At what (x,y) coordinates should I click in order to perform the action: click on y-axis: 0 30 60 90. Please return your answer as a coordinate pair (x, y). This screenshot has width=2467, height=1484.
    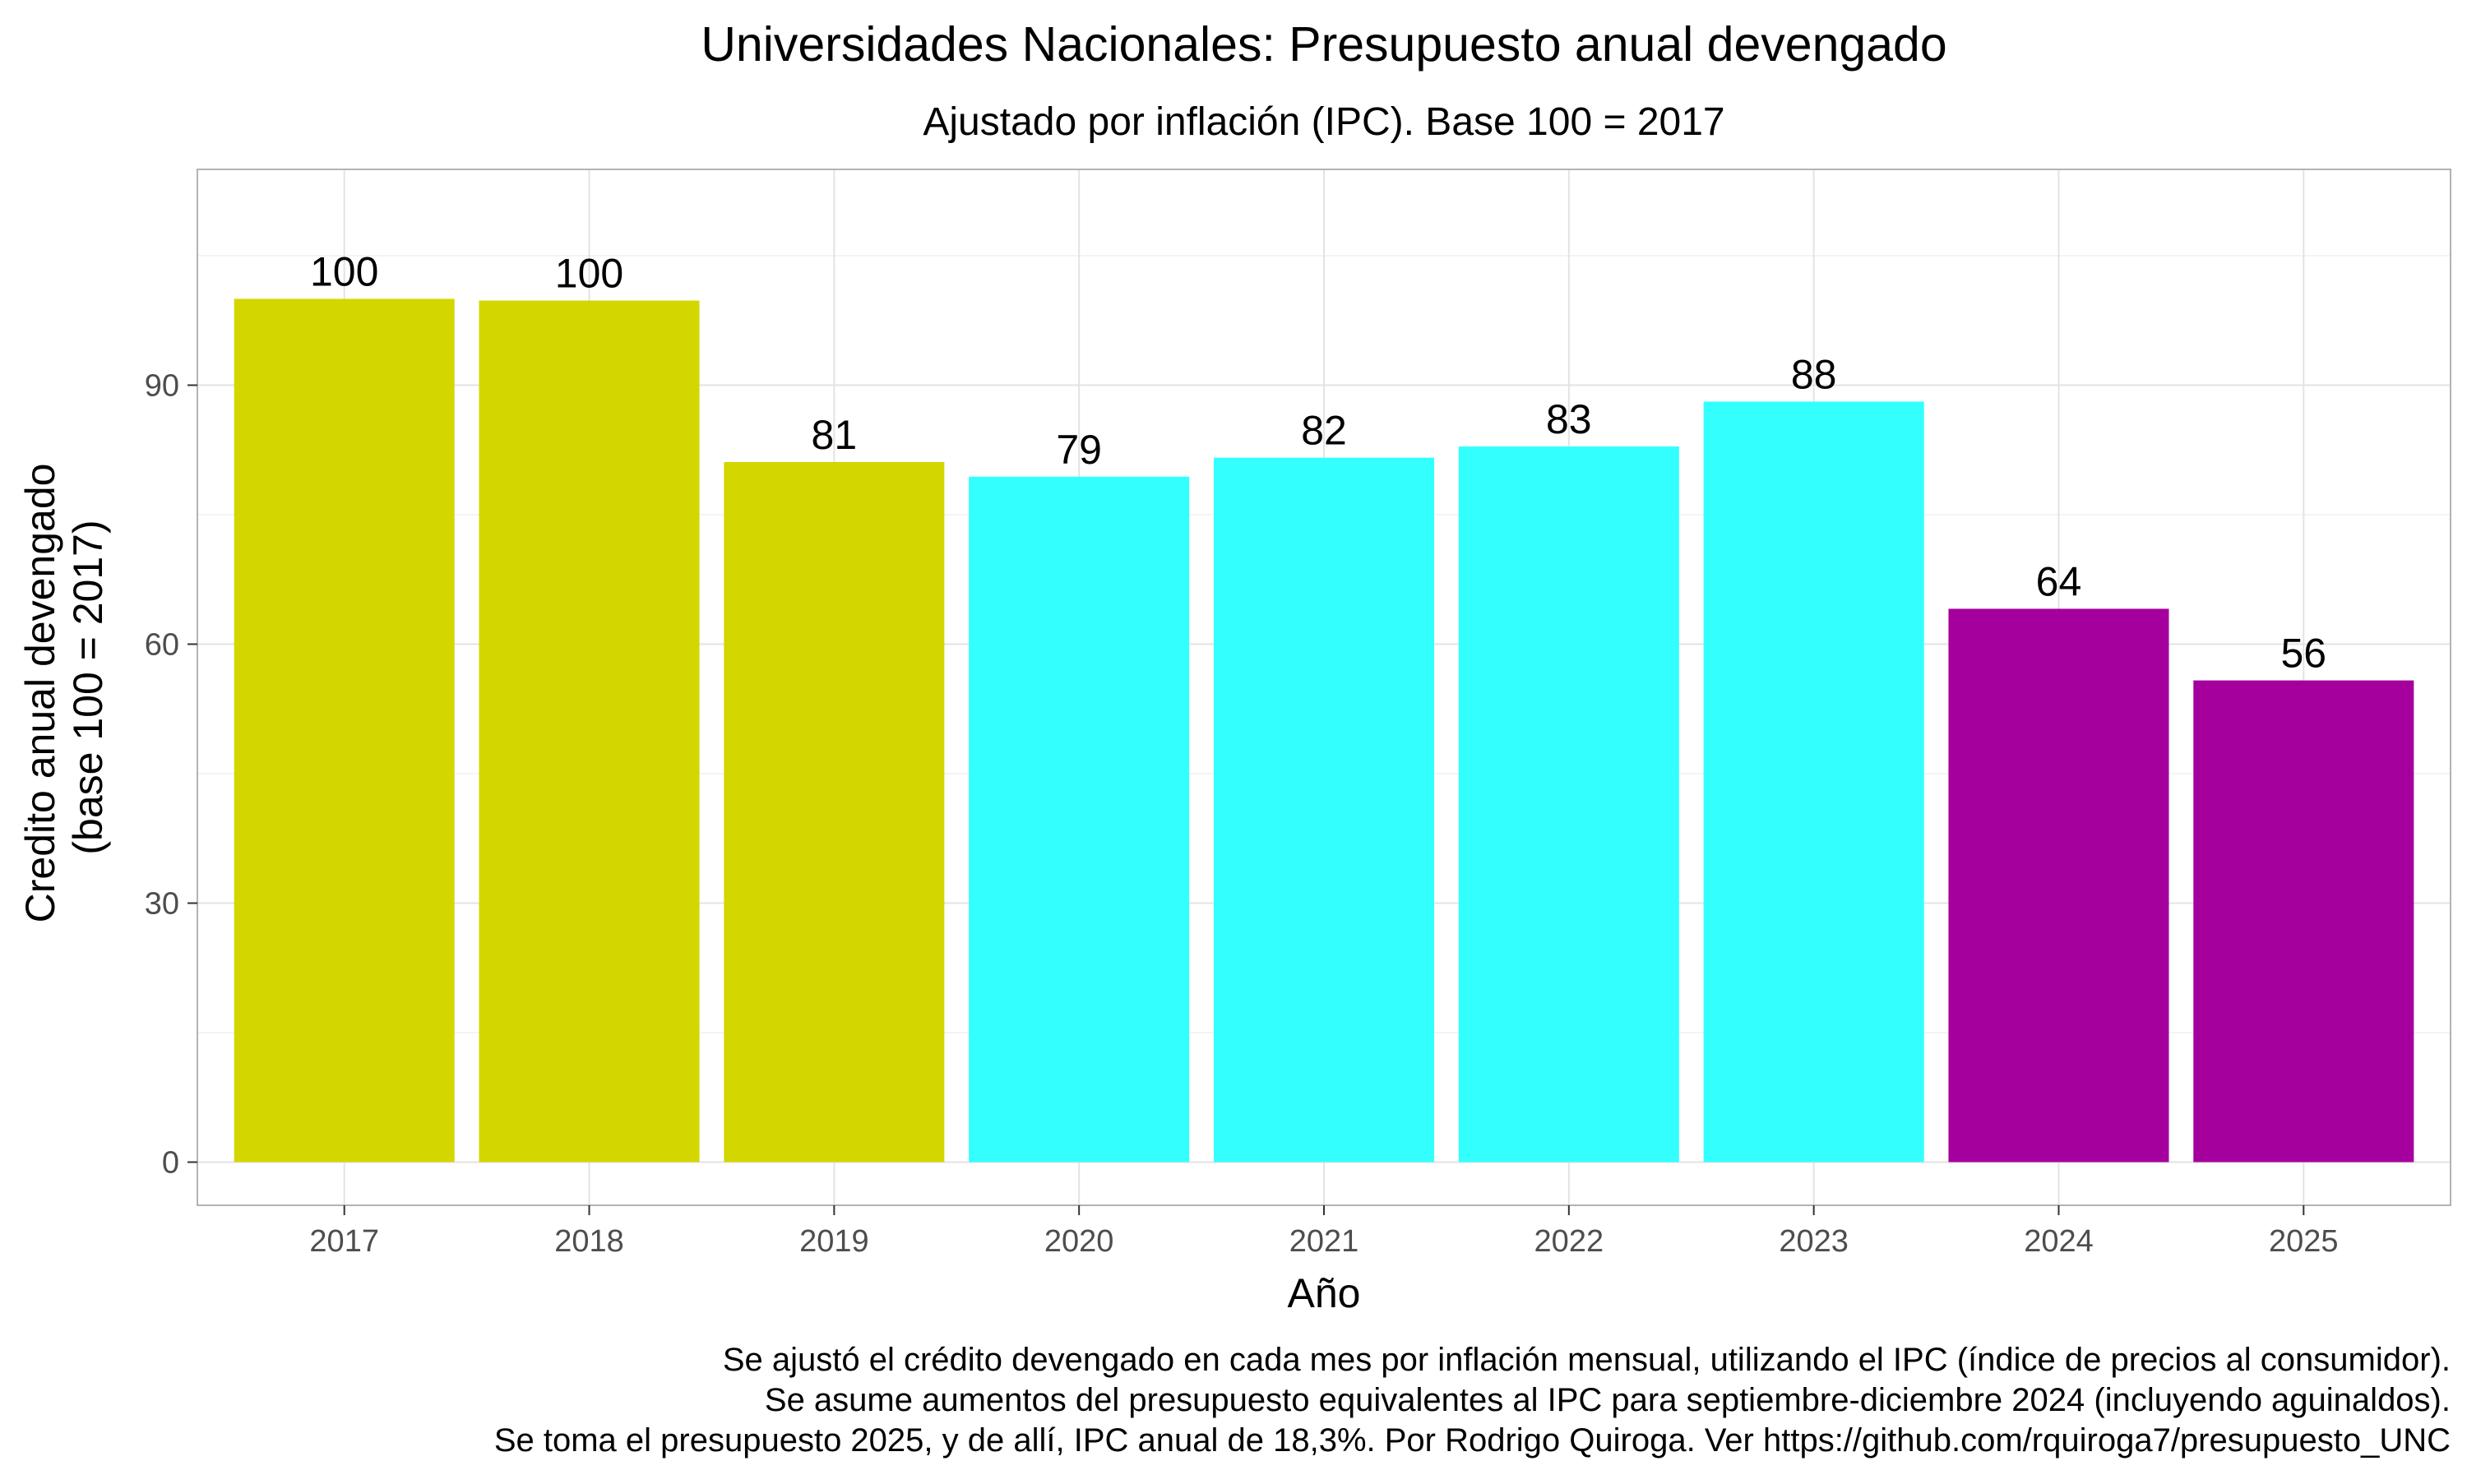
    Looking at the image, I should click on (171, 775).